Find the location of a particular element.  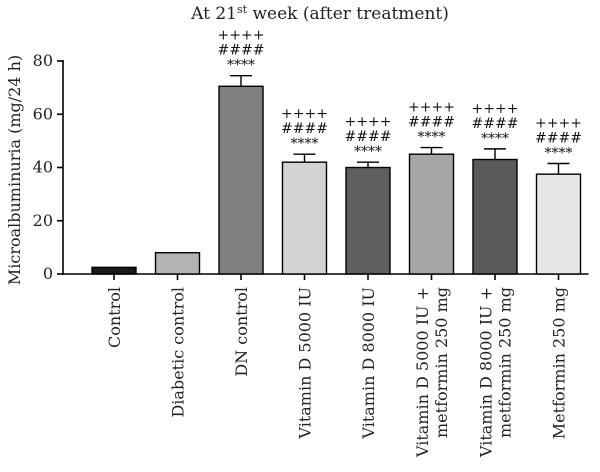

y-axis-label: Microalbuminuria (mg/24 h) is located at coordinates (14, 170).